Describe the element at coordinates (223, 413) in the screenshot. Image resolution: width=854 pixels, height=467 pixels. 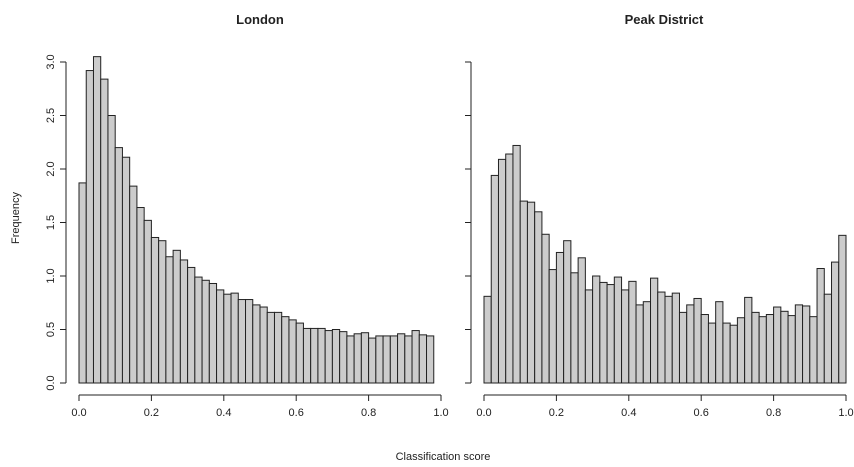
I see `x-tick-label: 0.4` at that location.